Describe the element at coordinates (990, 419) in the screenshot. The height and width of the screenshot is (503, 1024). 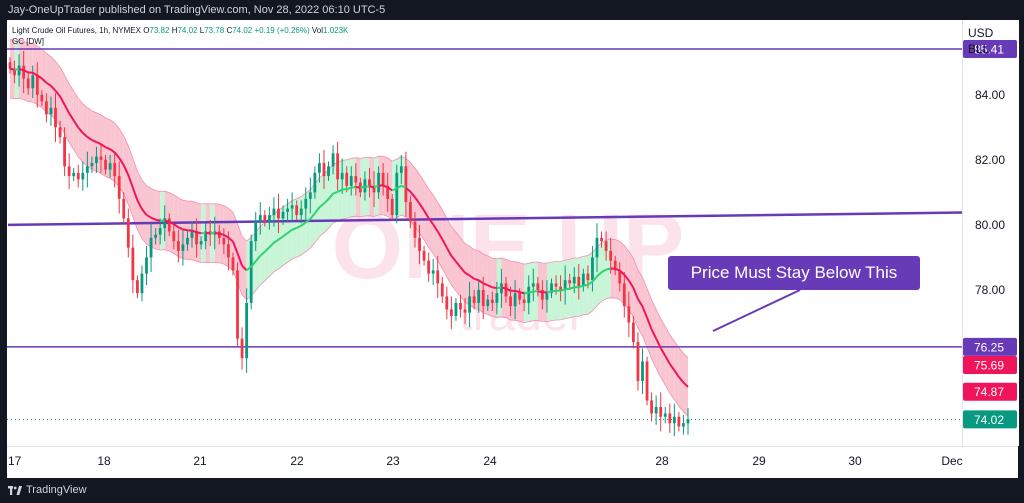
I see `price-label: 74.02` at that location.